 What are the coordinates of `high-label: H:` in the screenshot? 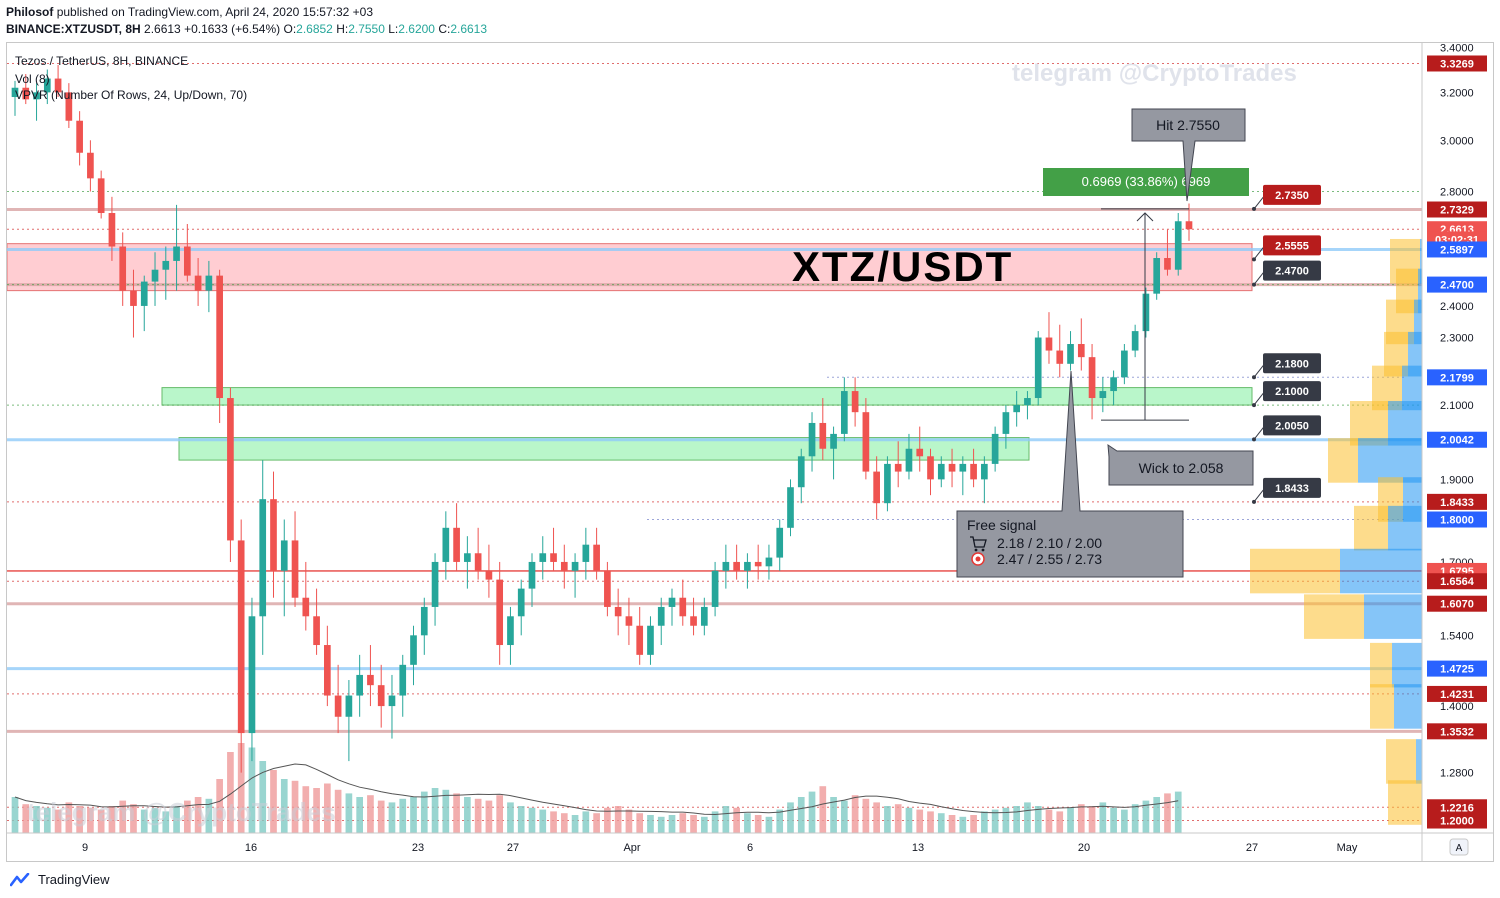 It's located at (342, 29).